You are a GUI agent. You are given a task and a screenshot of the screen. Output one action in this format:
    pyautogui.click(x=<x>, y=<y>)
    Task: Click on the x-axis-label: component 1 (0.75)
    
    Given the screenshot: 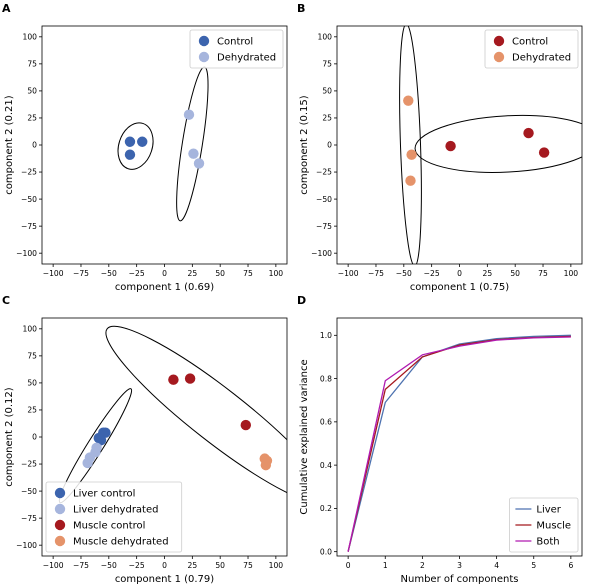 What is the action you would take?
    pyautogui.click(x=459, y=287)
    